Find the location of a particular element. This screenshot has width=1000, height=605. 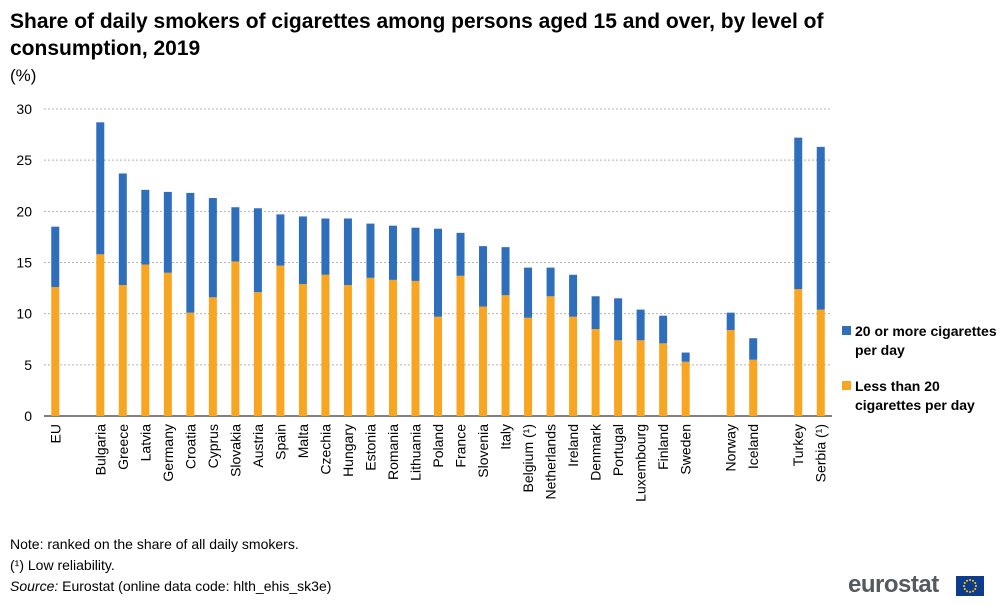

x-tick-label: Serbia (¹) is located at coordinates (821, 453).